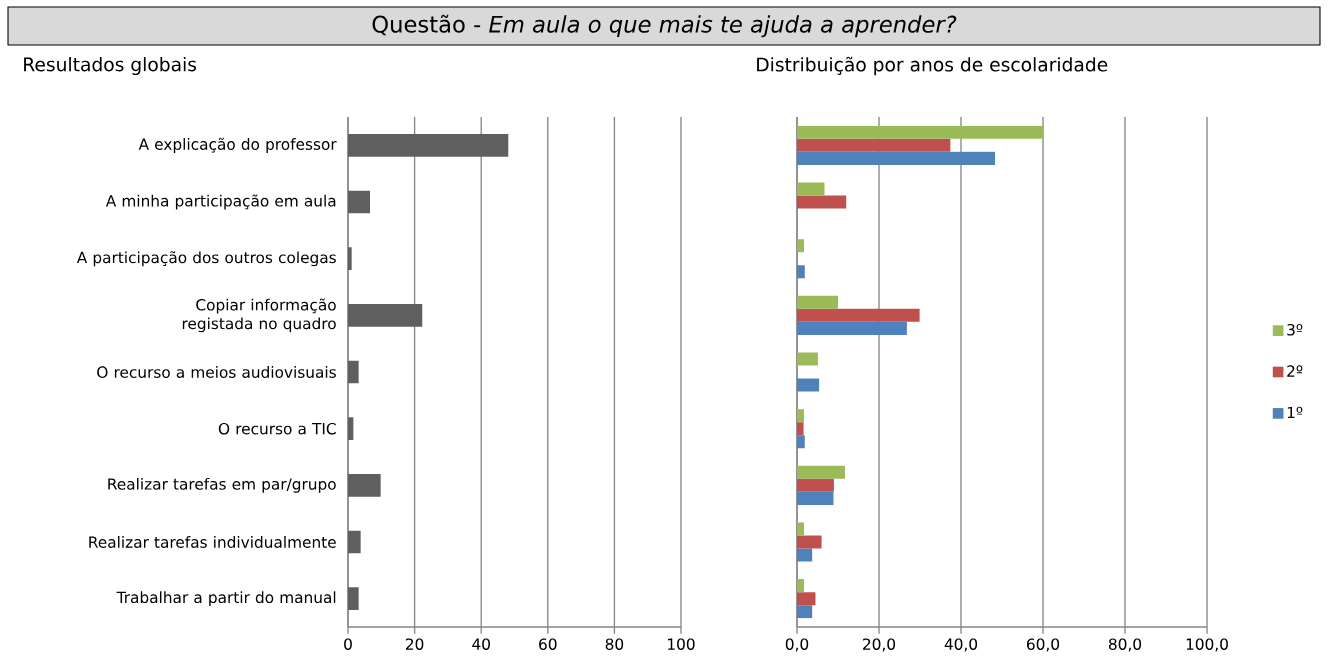 This screenshot has height=670, width=1328. I want to click on chart-title: Distribuição por anos de escolaridade, so click(932, 66).